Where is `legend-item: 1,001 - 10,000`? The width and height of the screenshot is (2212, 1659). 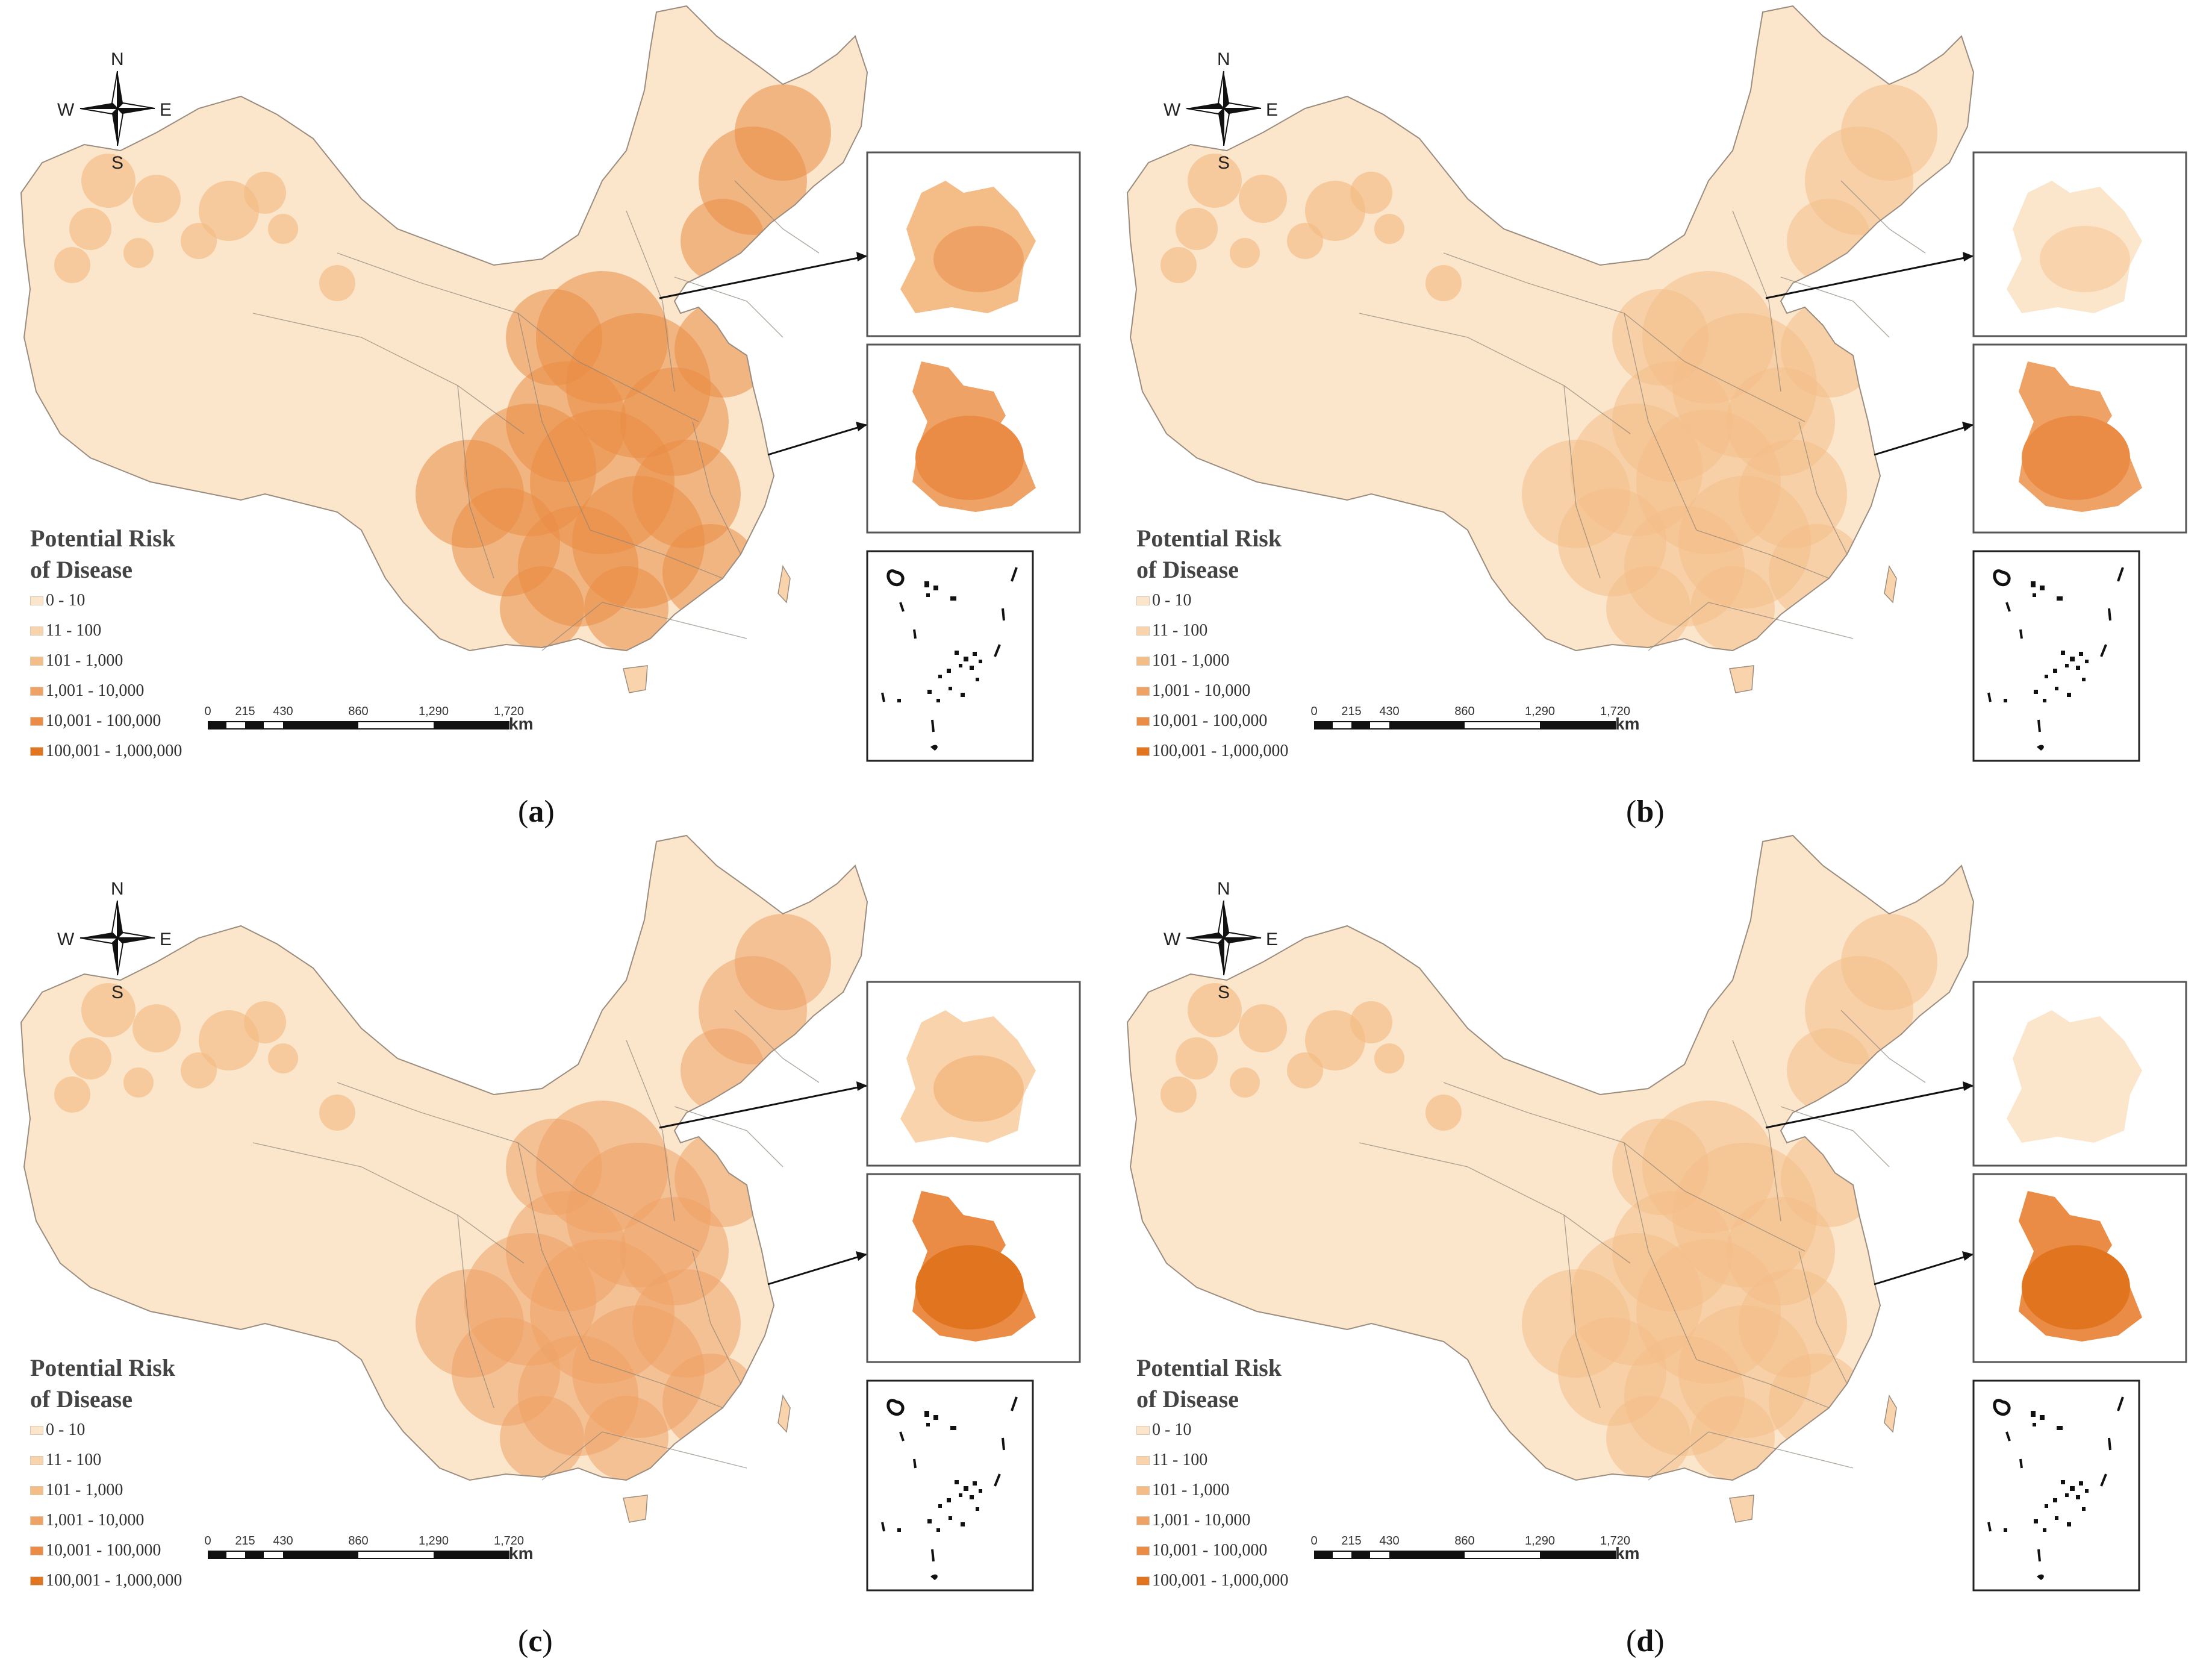 legend-item: 1,001 - 10,000 is located at coordinates (1212, 691).